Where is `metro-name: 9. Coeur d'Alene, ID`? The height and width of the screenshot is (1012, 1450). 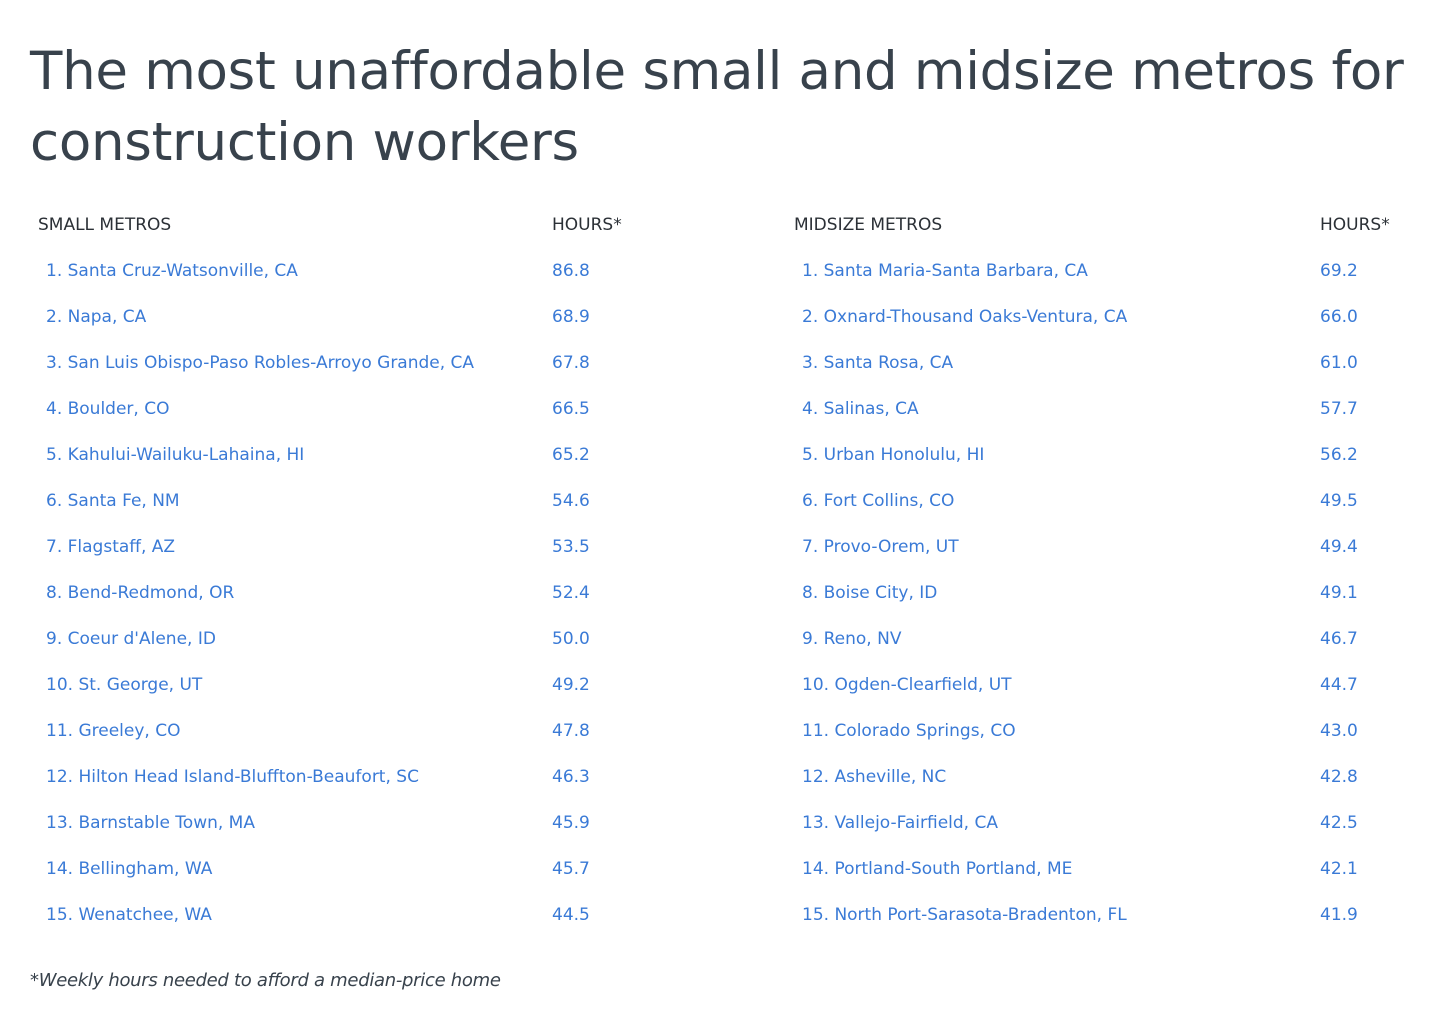
metro-name: 9. Coeur d'Alene, ID is located at coordinates (131, 639).